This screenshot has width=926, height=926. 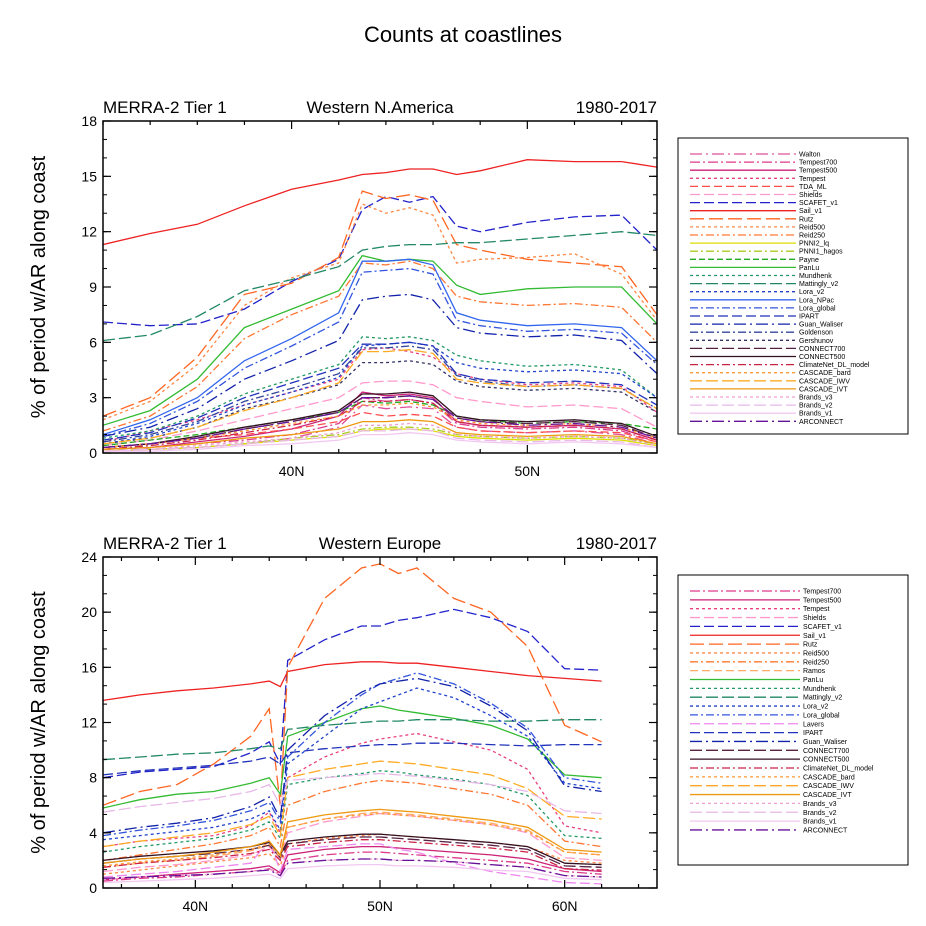 I want to click on x-tick-label: 60N, so click(x=565, y=906).